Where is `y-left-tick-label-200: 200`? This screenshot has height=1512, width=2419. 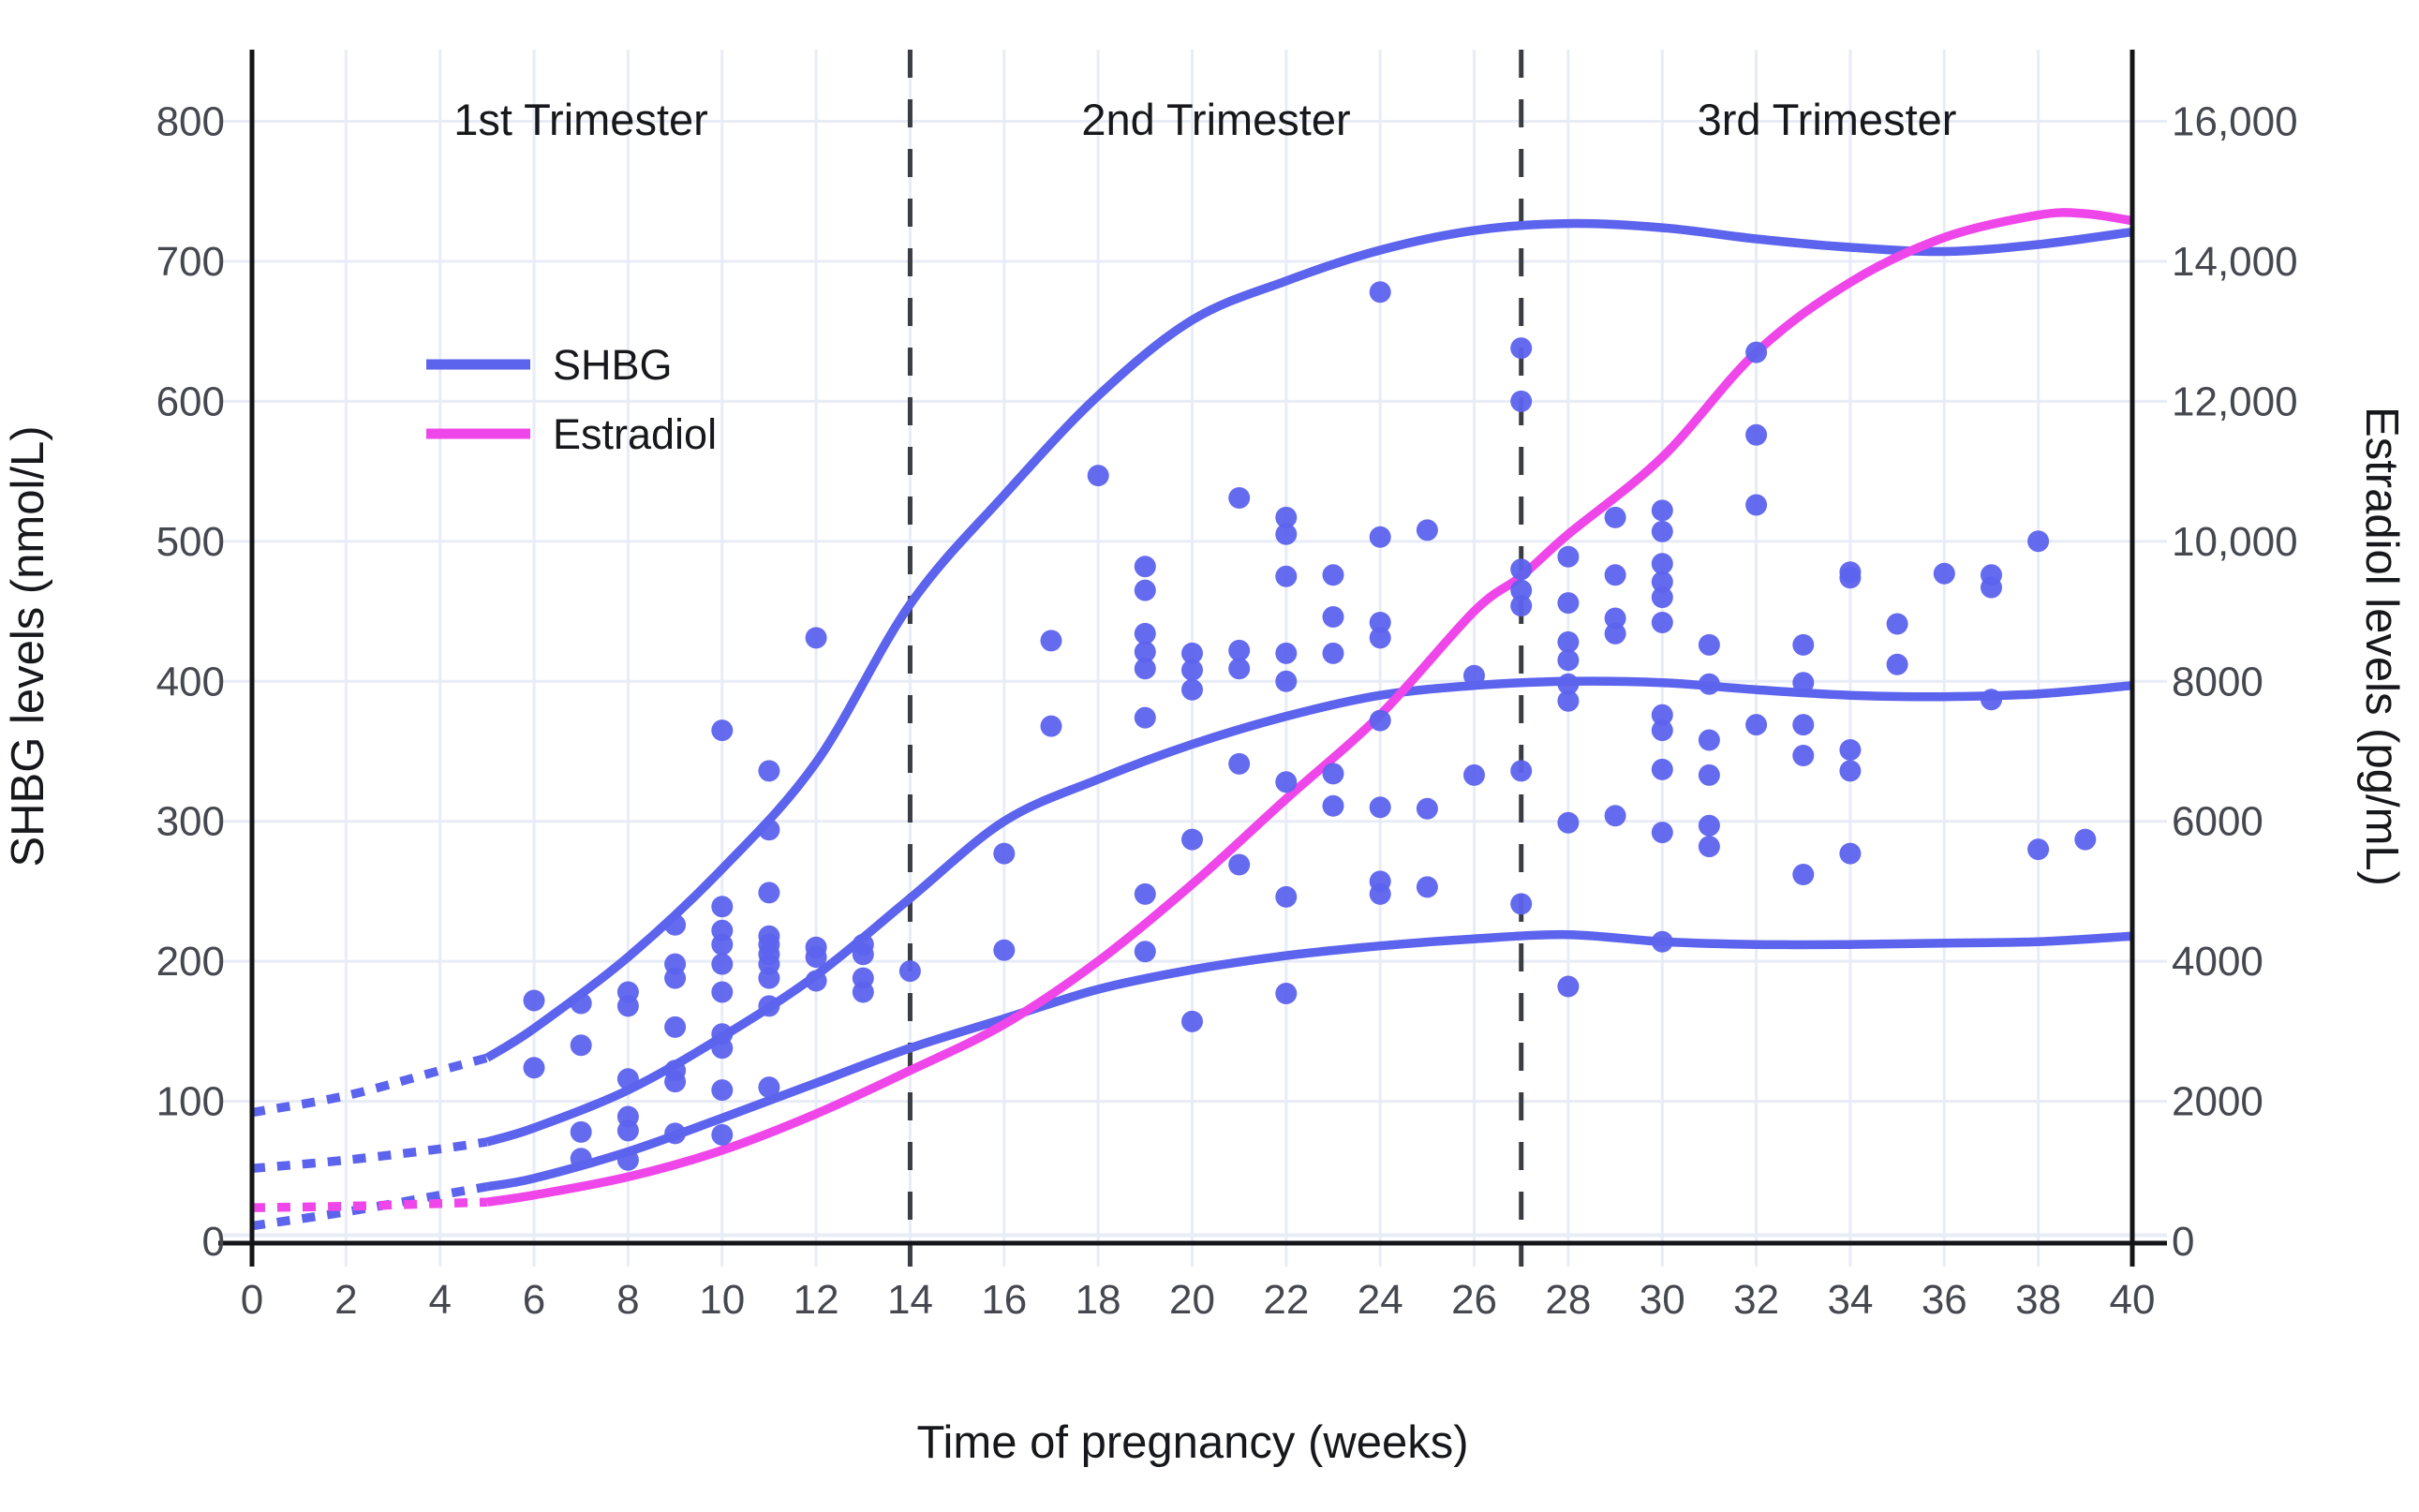
y-left-tick-label-200: 200 is located at coordinates (190, 962).